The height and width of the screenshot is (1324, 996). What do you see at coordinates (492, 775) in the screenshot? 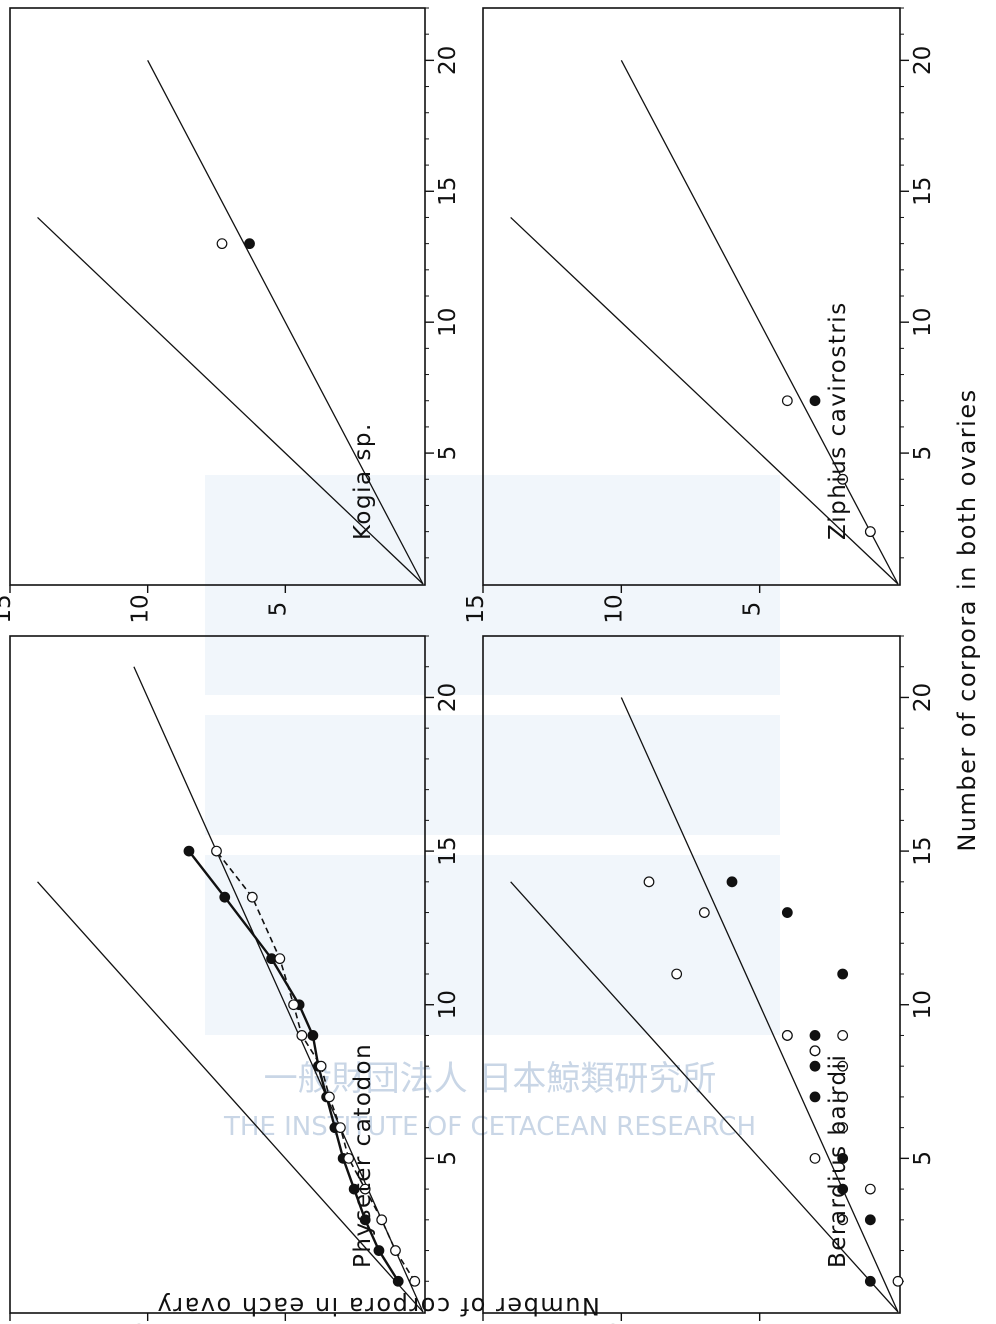
I see `watermark-band` at bounding box center [492, 775].